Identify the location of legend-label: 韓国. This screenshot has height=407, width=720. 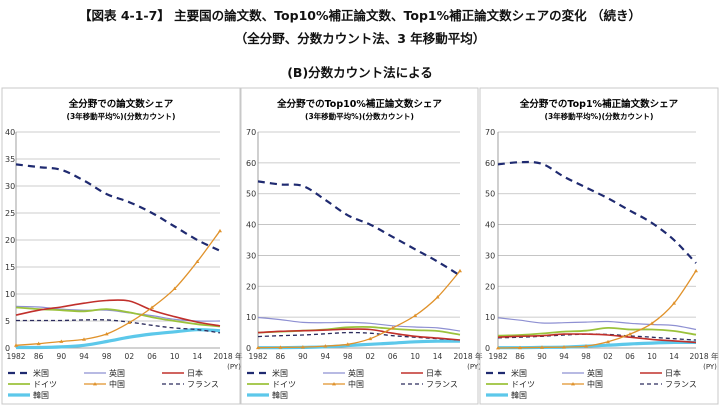
(41, 395).